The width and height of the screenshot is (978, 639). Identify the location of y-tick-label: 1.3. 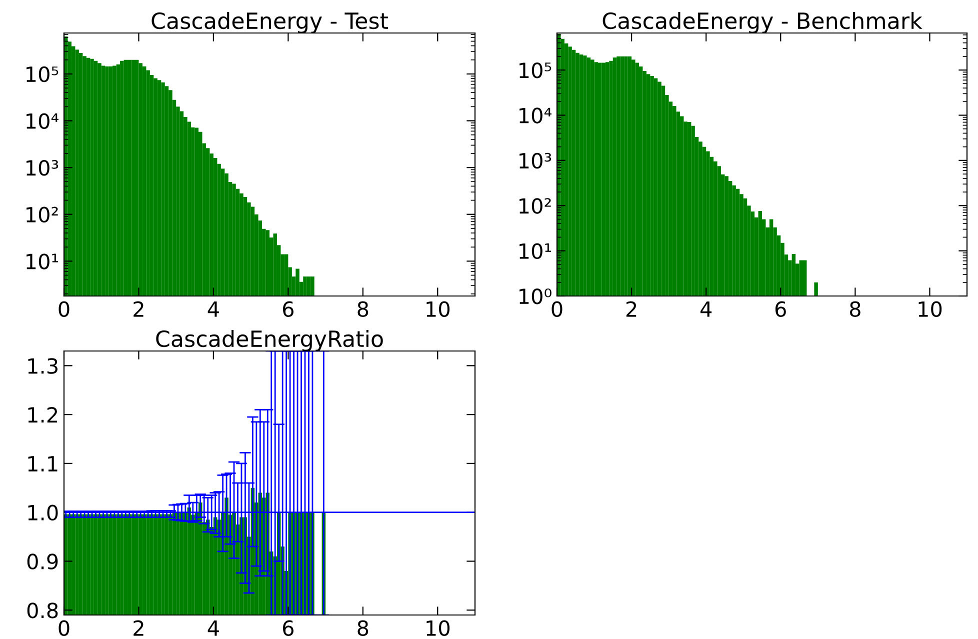
(43, 366).